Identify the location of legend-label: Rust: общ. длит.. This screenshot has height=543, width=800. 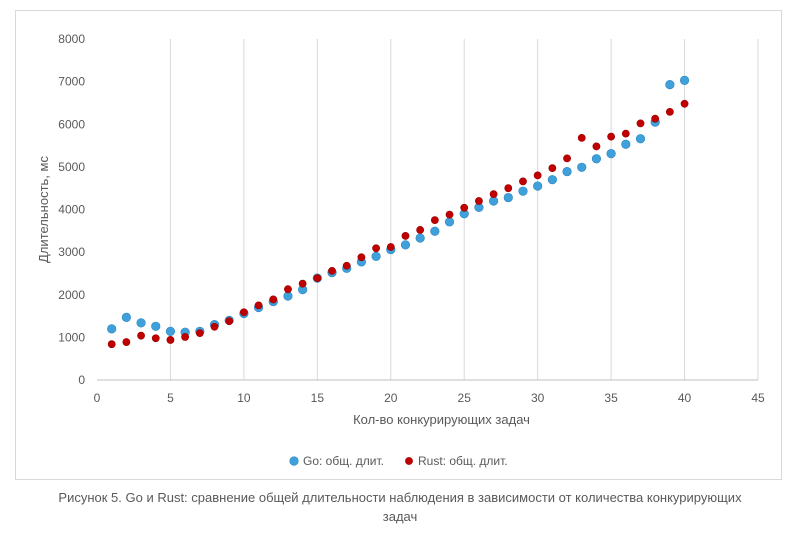
(463, 461).